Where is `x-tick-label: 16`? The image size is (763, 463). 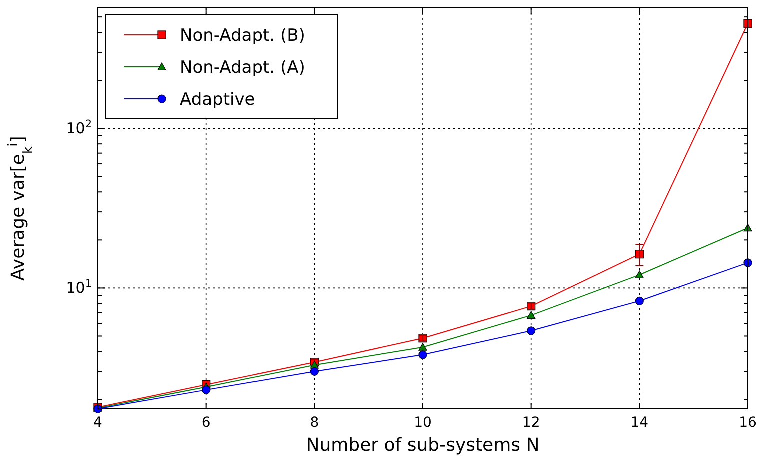
x-tick-label: 16 is located at coordinates (748, 423).